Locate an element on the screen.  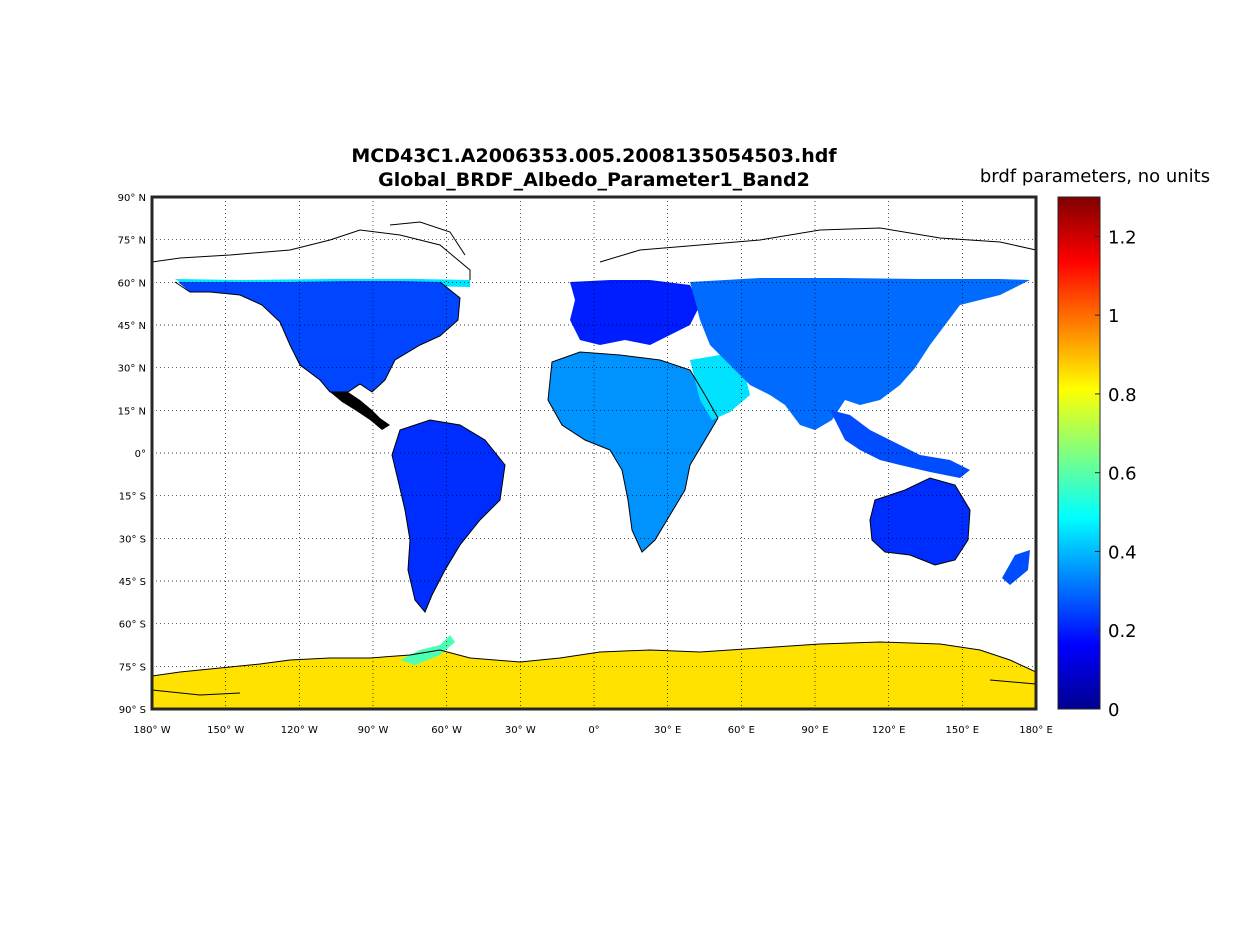
map-title-line2: Global_BRDF_Albedo_Parameter1_Band2 is located at coordinates (594, 180).